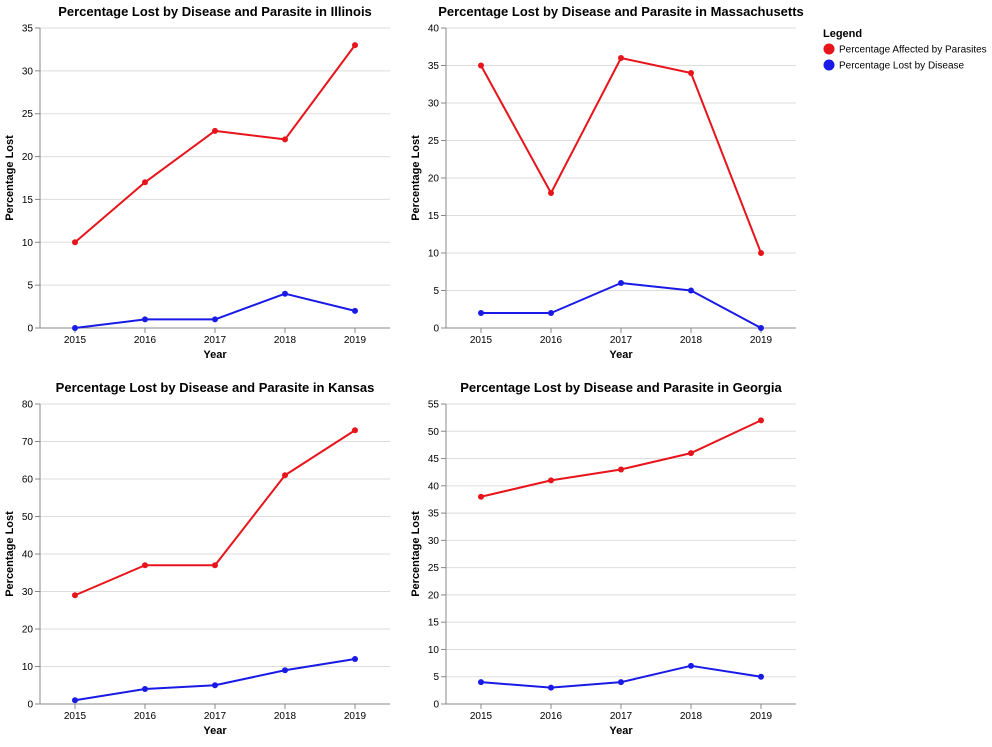 The width and height of the screenshot is (992, 747). Describe the element at coordinates (434, 405) in the screenshot. I see `y-tick-label: 55` at that location.